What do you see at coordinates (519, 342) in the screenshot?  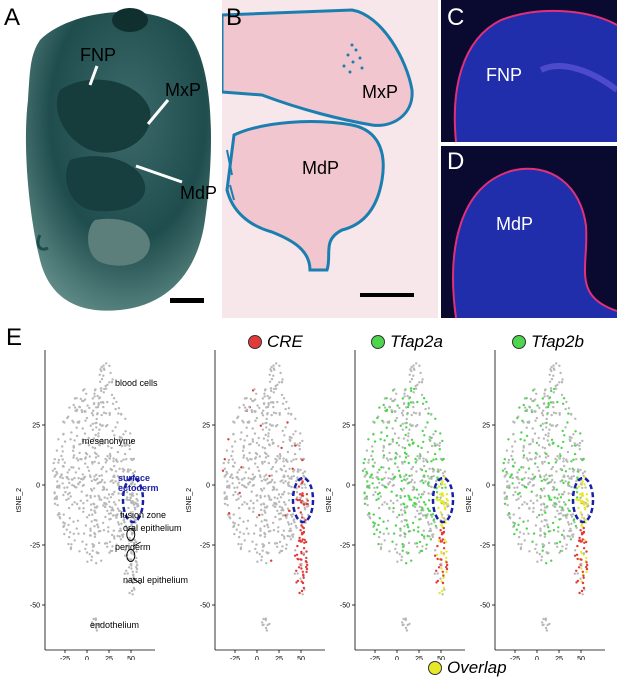 I see `tfap2b-dot-icon` at bounding box center [519, 342].